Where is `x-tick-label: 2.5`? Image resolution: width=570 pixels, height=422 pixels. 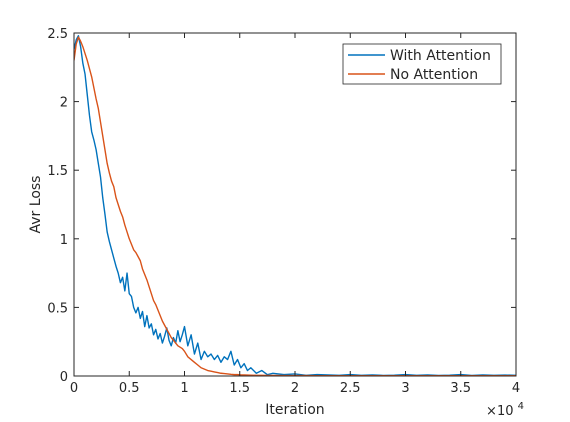 x-tick-label: 2.5 is located at coordinates (350, 388).